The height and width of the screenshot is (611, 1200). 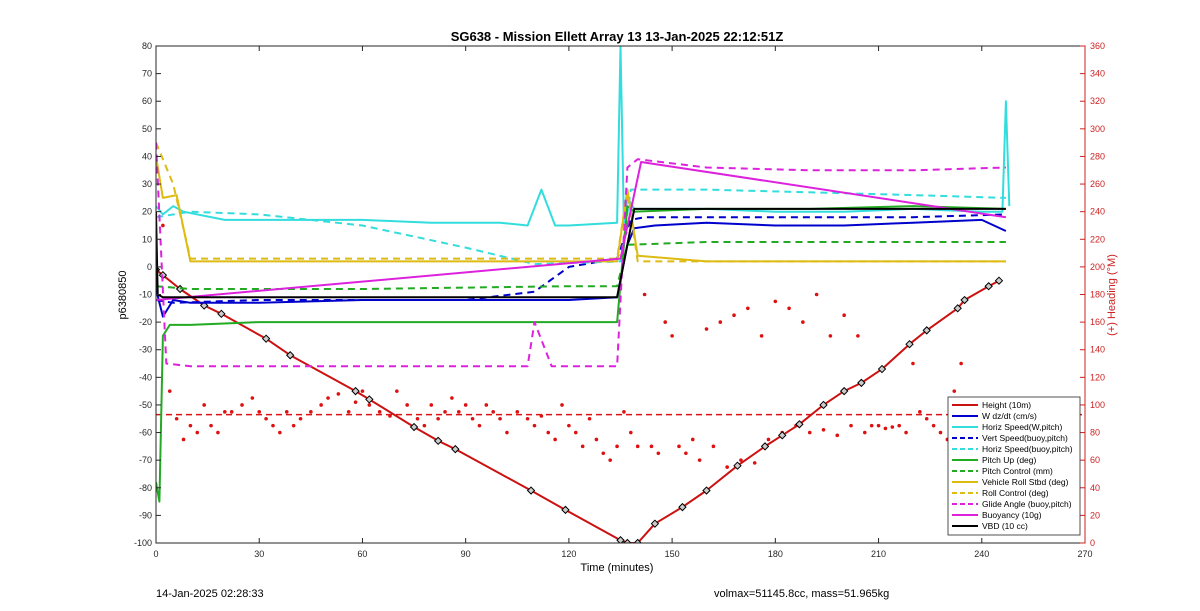 What do you see at coordinates (145, 433) in the screenshot?
I see `y-tick-label: -60` at bounding box center [145, 433].